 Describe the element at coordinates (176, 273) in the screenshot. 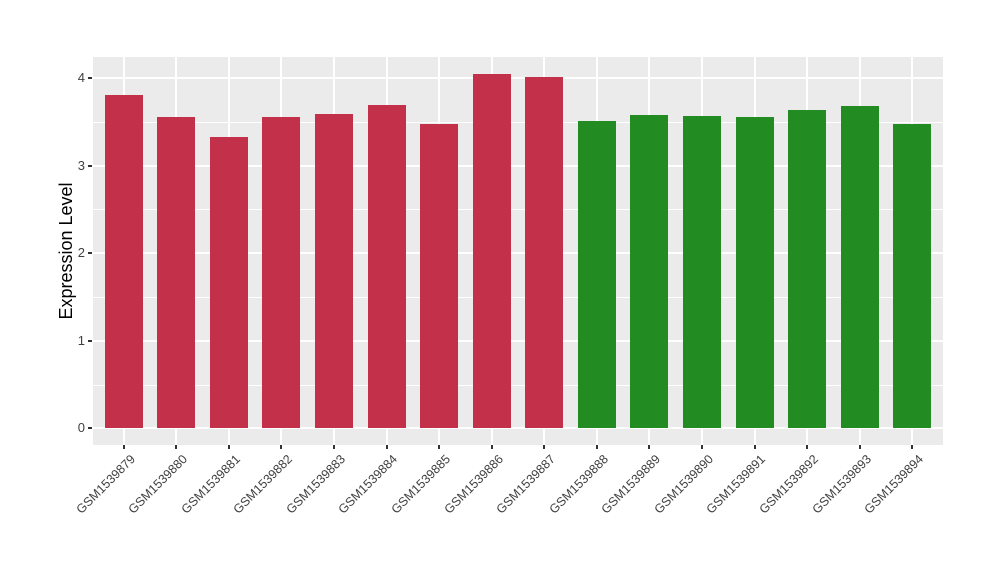

I see `bar-GSM1539880` at that location.